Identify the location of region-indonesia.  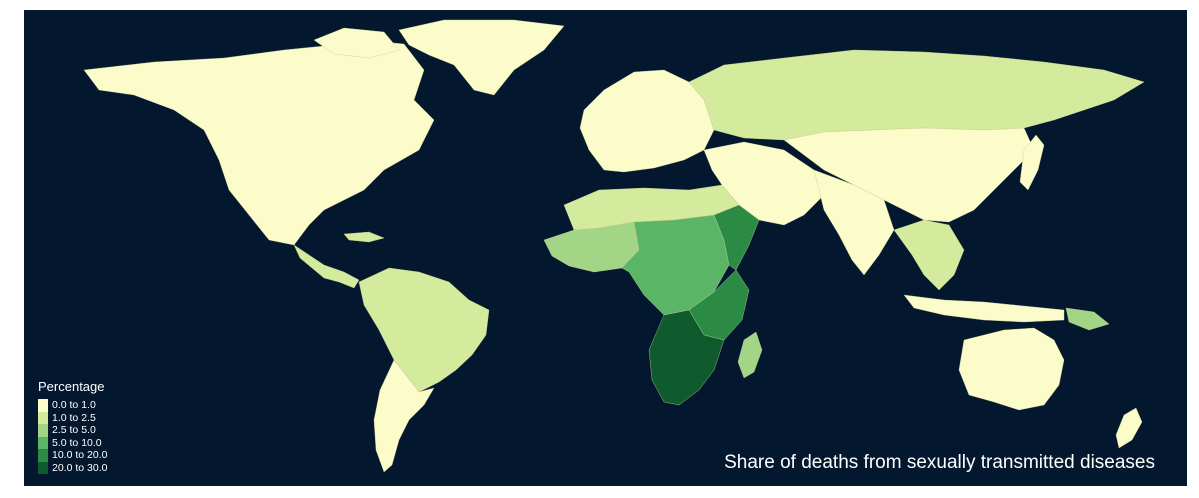
(984, 308).